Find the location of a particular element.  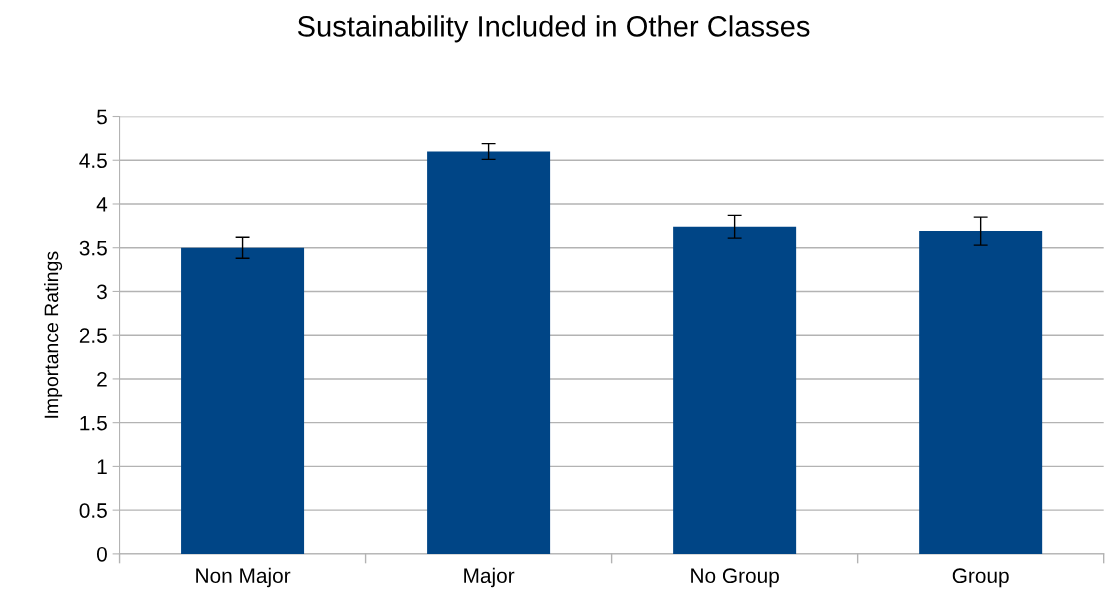

y-tick-label: 5 is located at coordinates (102, 117).